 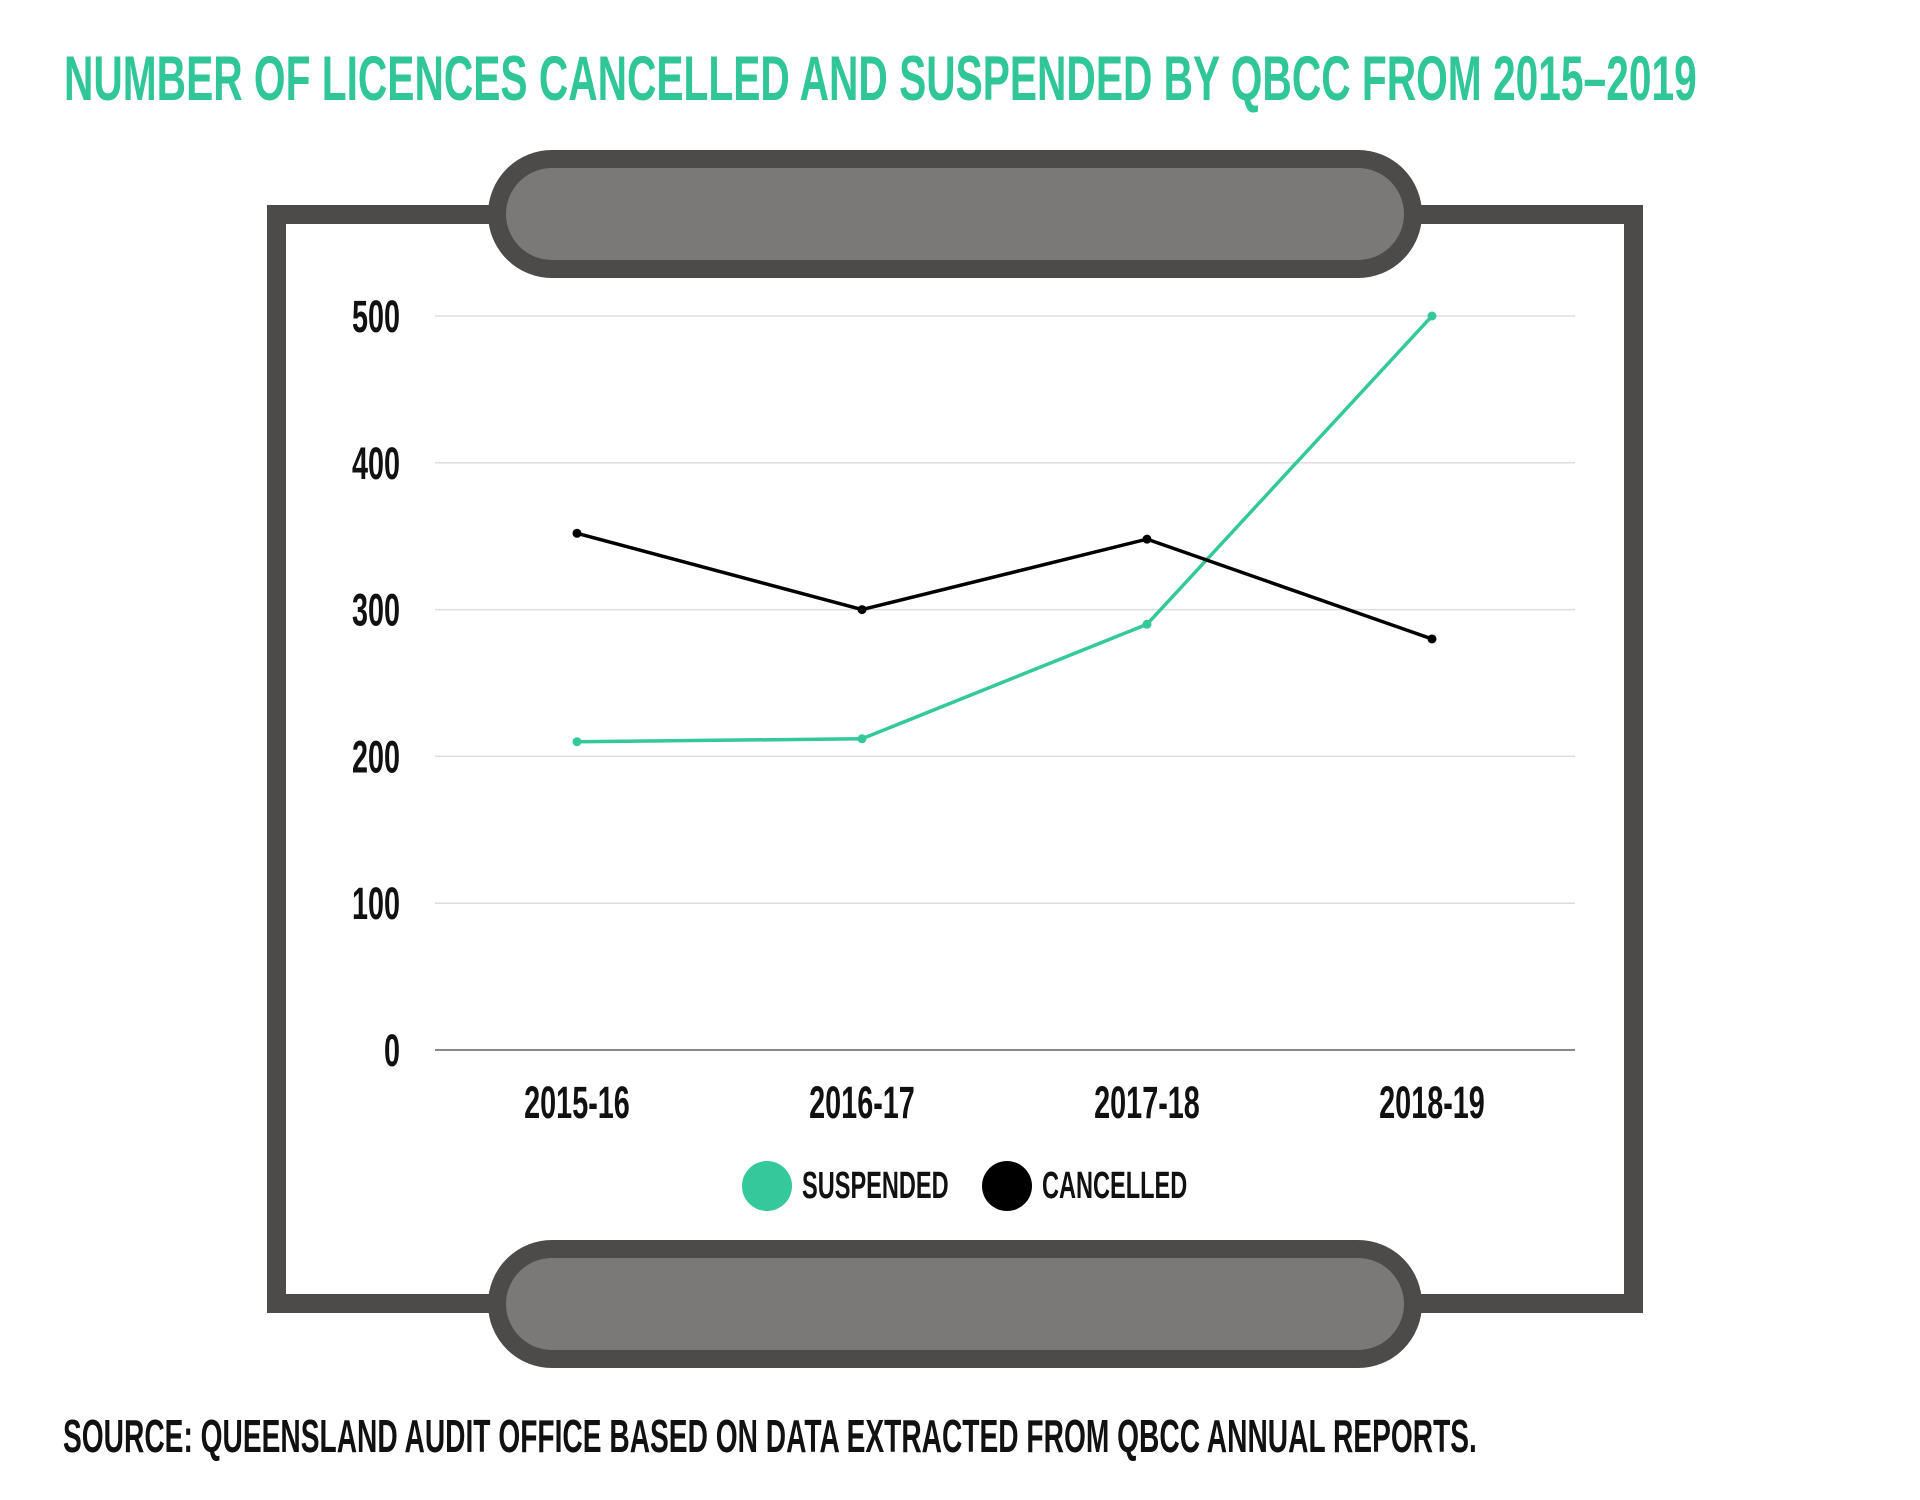 I want to click on frame-top-pill-decoration, so click(x=955, y=214).